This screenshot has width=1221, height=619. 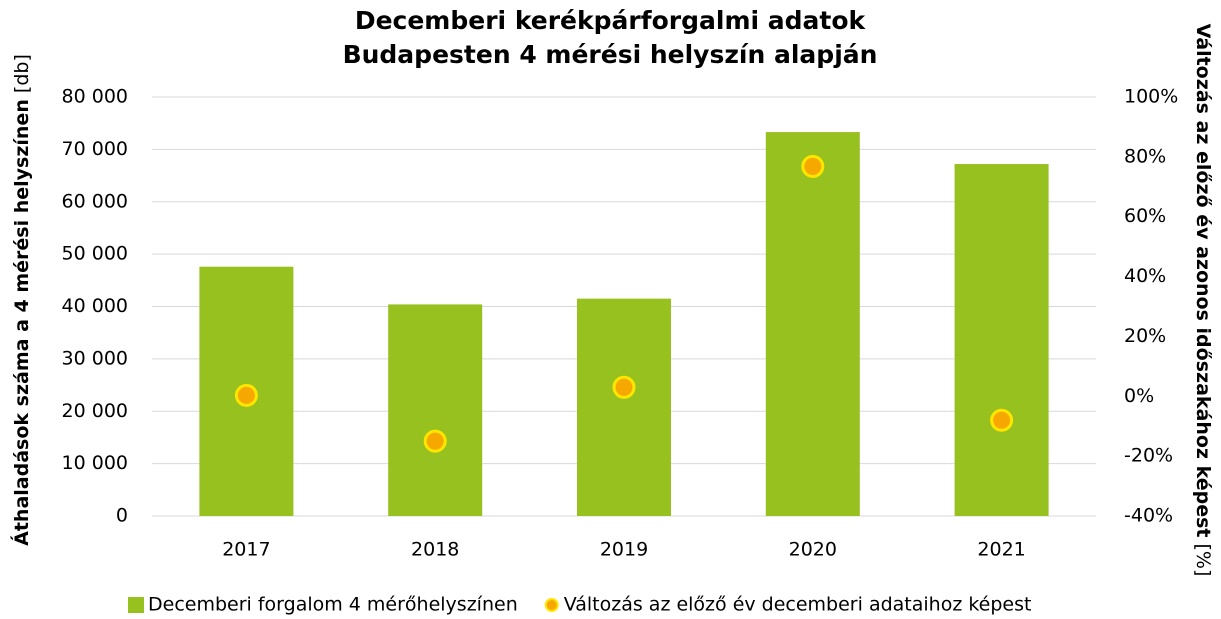 What do you see at coordinates (1148, 516) in the screenshot?
I see `y2-tick-label: -40%` at bounding box center [1148, 516].